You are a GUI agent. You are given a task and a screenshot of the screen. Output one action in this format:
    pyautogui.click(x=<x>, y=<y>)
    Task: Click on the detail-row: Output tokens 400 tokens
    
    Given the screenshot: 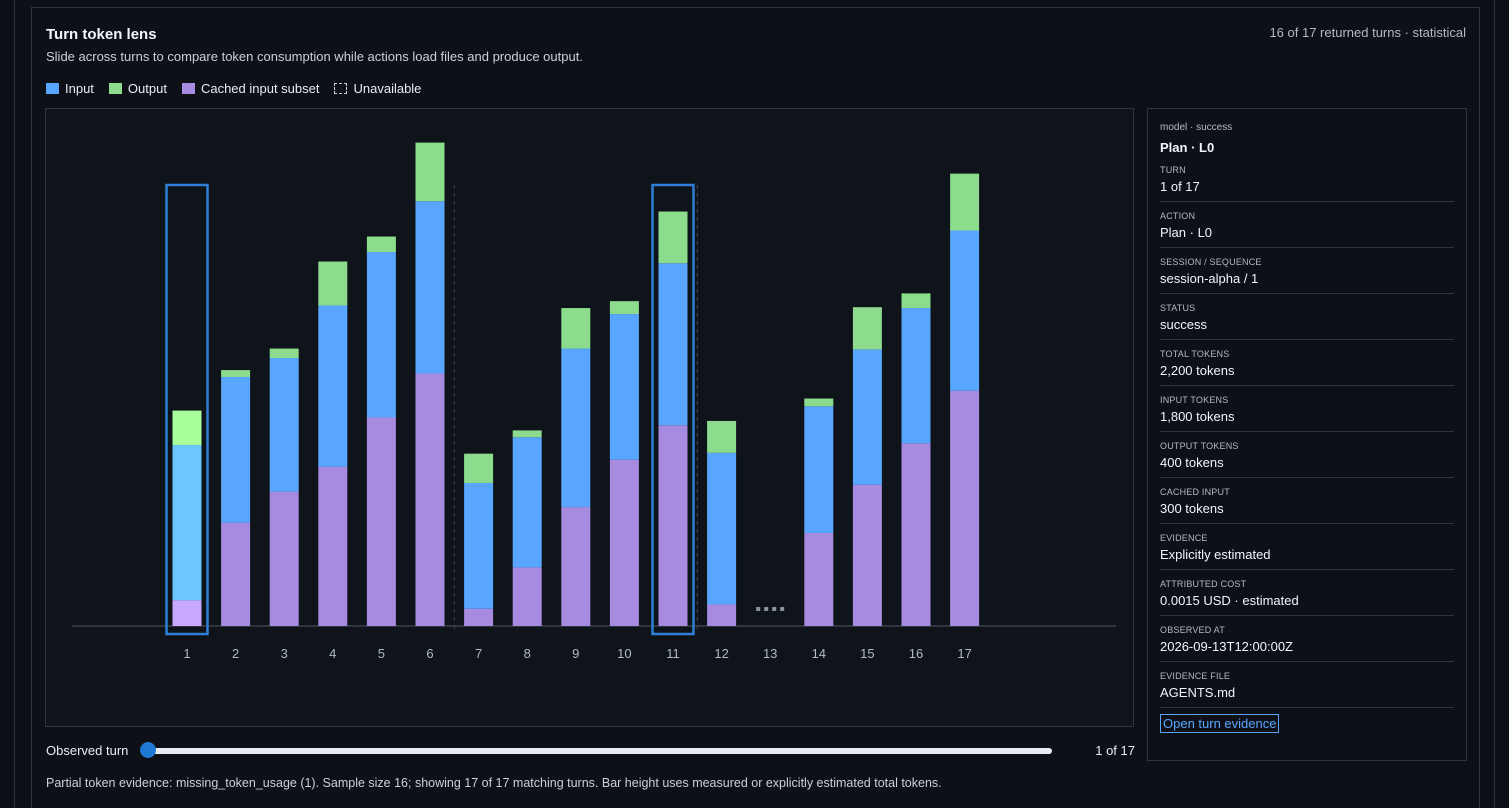 What is the action you would take?
    pyautogui.click(x=1307, y=455)
    